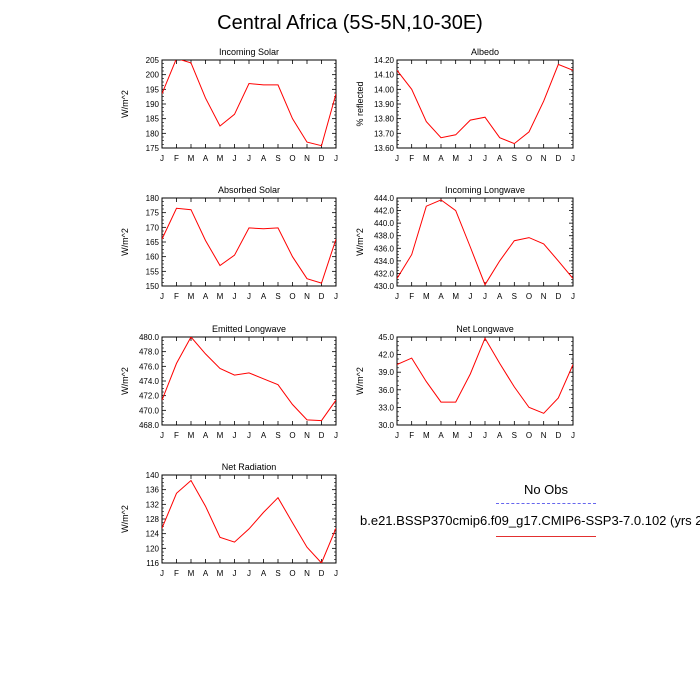 This screenshot has width=700, height=700. Describe the element at coordinates (153, 519) in the screenshot. I see `y-tick-label: 128` at that location.